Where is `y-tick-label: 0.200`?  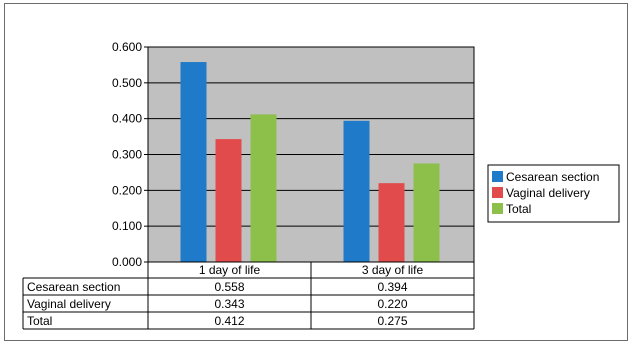
y-tick-label: 0.200 is located at coordinates (127, 190).